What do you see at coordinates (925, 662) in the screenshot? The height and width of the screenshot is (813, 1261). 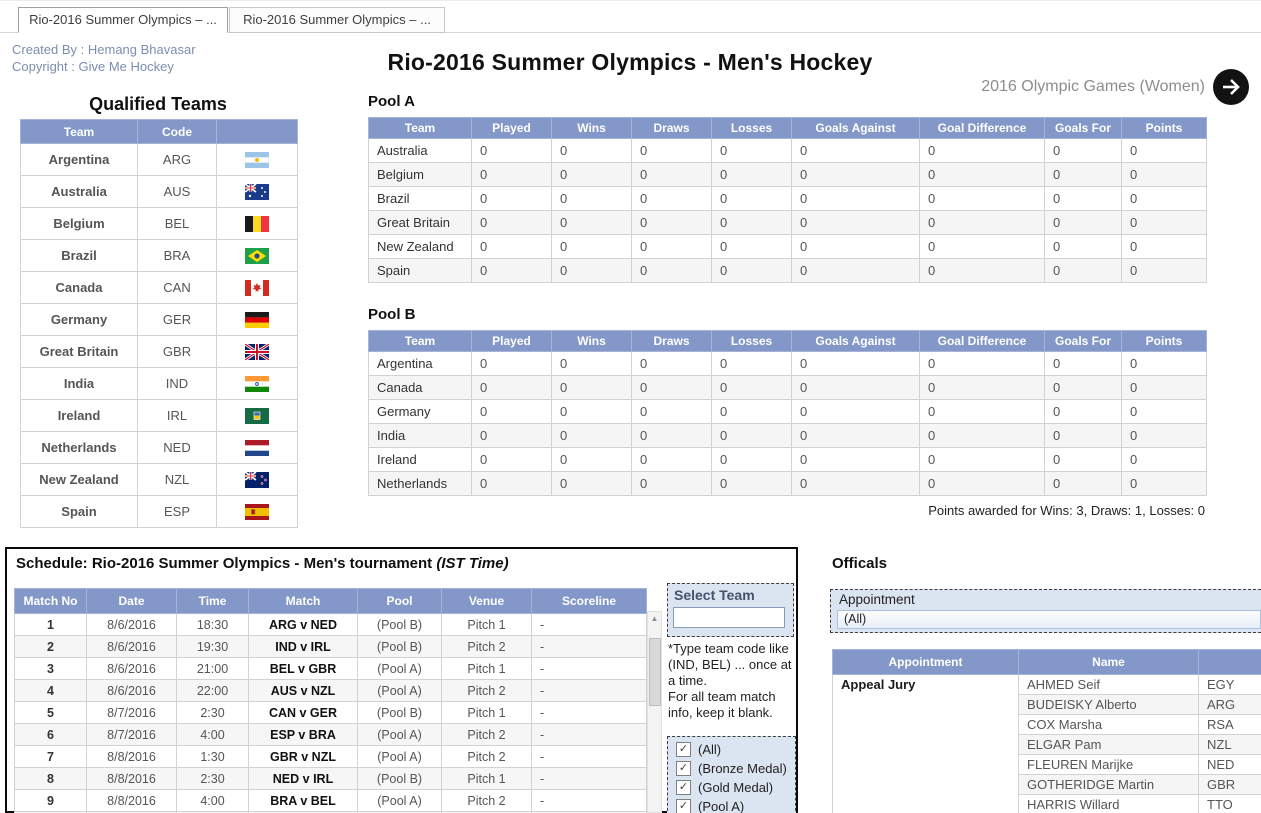 I see `column-header: Appointment` at bounding box center [925, 662].